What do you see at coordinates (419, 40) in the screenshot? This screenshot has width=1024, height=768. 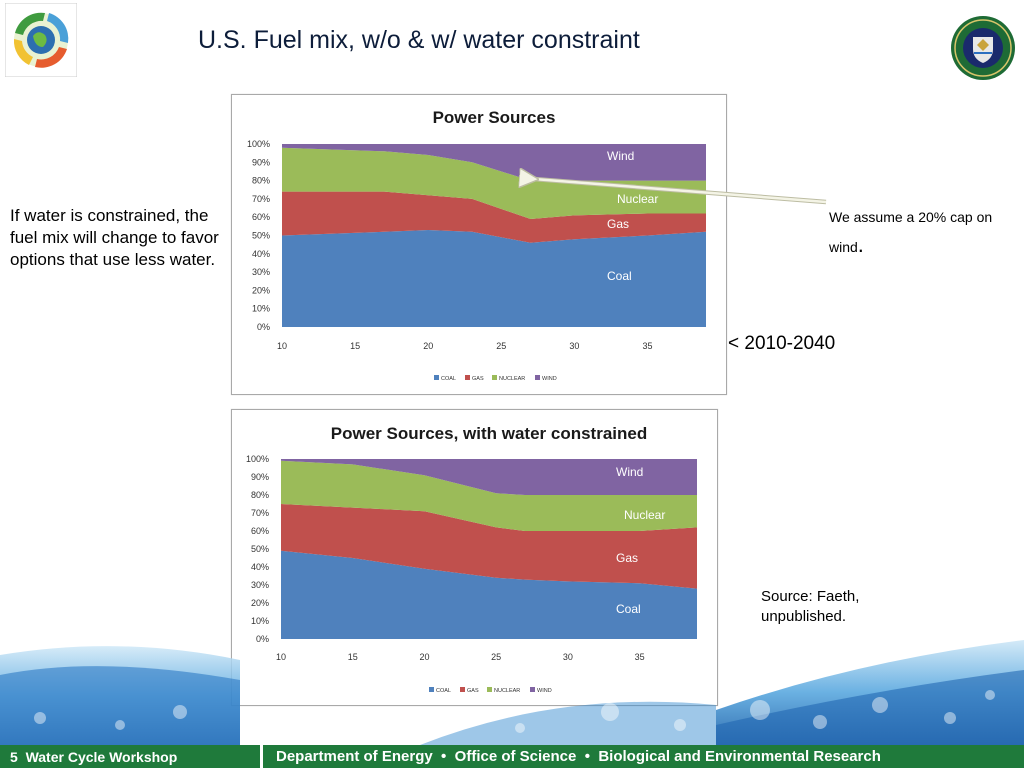 I see `slide-title: U.S. Fuel mix, w/o & w/ water constraint` at bounding box center [419, 40].